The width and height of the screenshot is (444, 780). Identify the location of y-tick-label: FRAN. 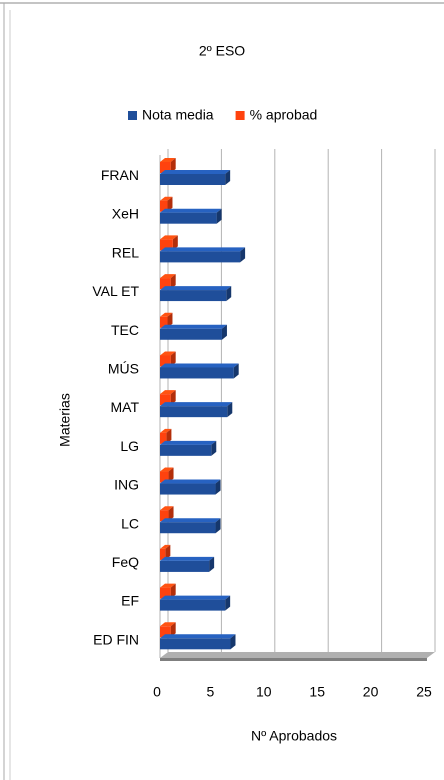
(120, 175).